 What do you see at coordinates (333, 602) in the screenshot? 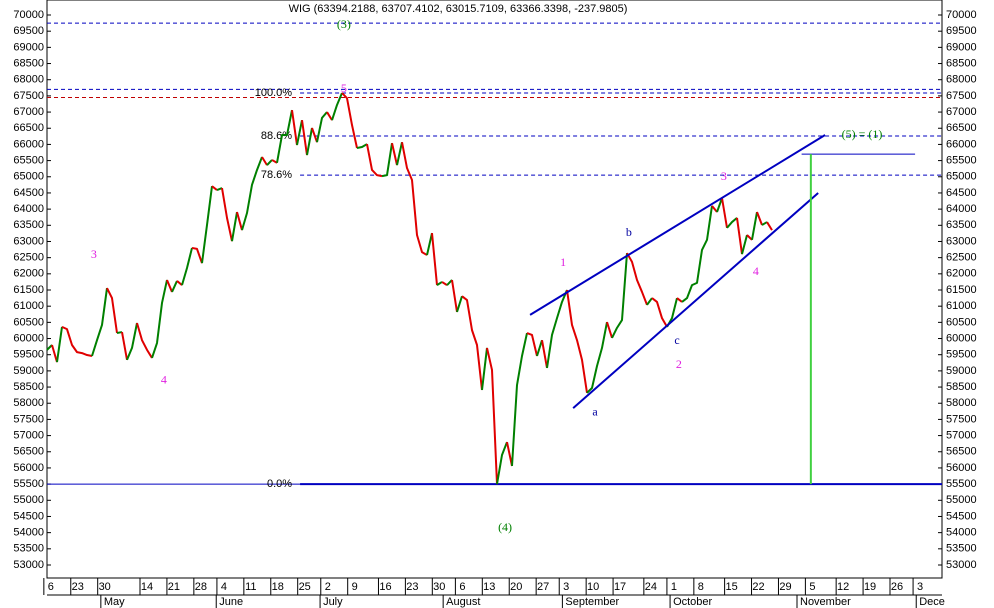
I see `month-label: July` at bounding box center [333, 602].